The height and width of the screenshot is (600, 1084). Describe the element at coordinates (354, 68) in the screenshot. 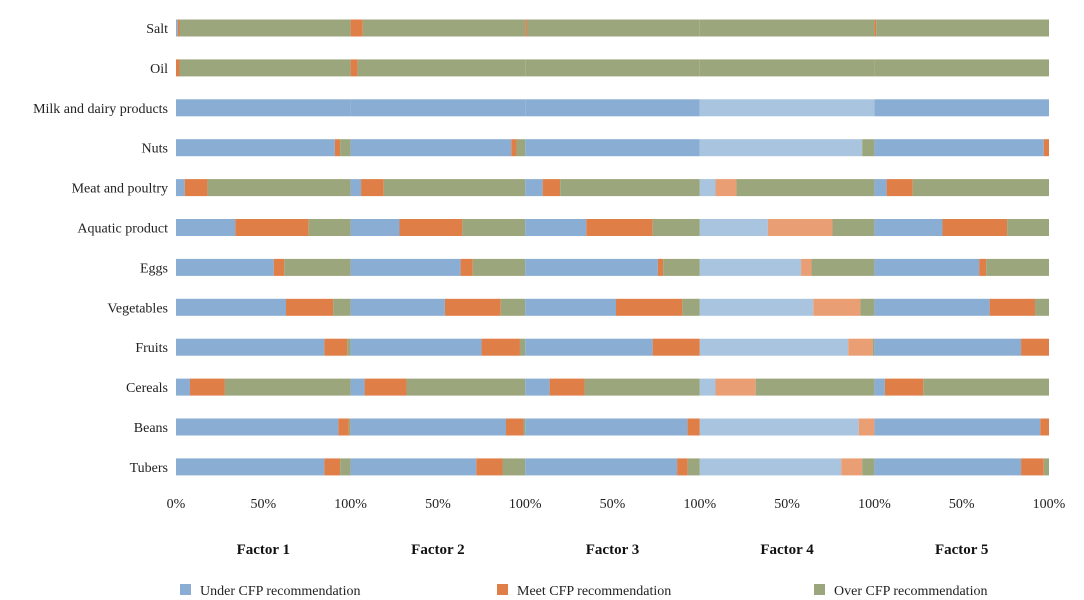

I see `bar-factor-2-oil-meet-cfp` at that location.